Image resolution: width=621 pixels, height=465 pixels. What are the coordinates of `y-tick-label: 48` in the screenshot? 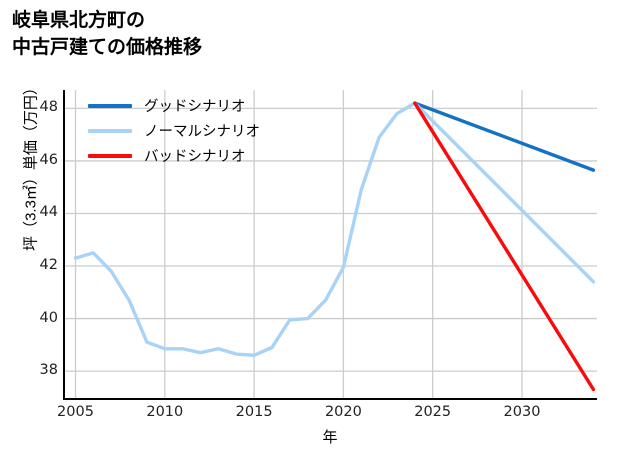 It's located at (48, 107).